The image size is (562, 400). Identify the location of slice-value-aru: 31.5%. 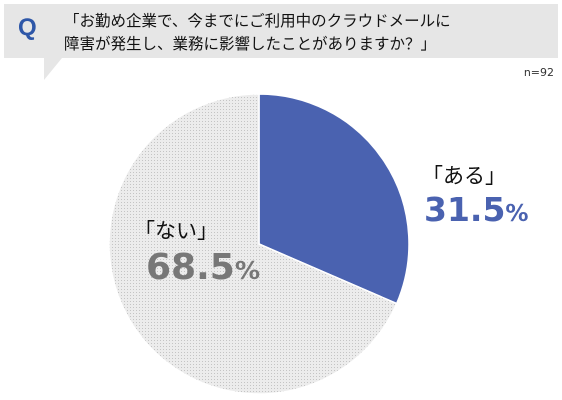
(476, 209).